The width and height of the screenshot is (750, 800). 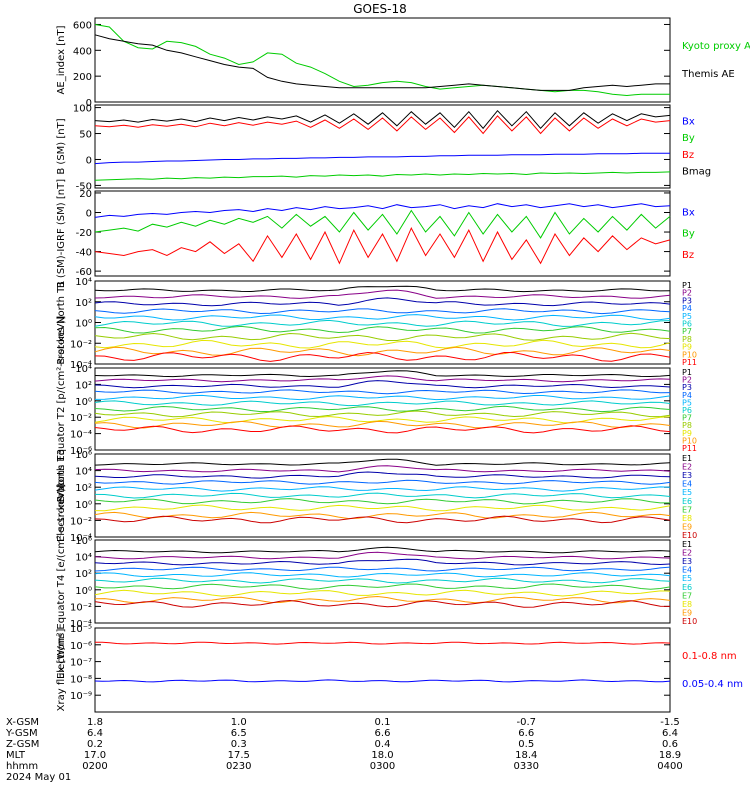 What do you see at coordinates (688, 155) in the screenshot?
I see `legend-bz: Bz` at bounding box center [688, 155].